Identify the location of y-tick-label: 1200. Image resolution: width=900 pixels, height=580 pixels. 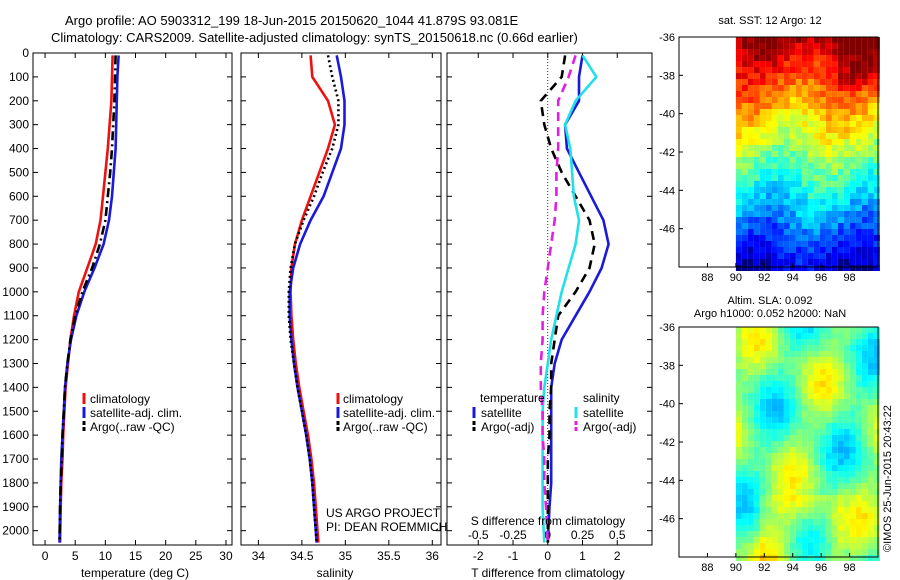
(15, 340).